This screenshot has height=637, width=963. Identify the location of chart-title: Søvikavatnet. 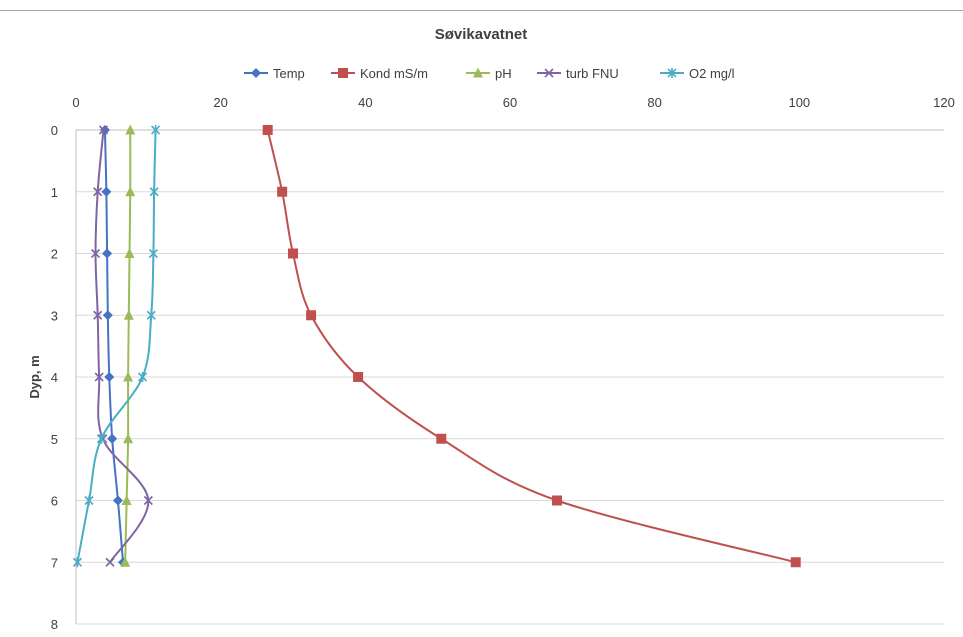
(481, 34).